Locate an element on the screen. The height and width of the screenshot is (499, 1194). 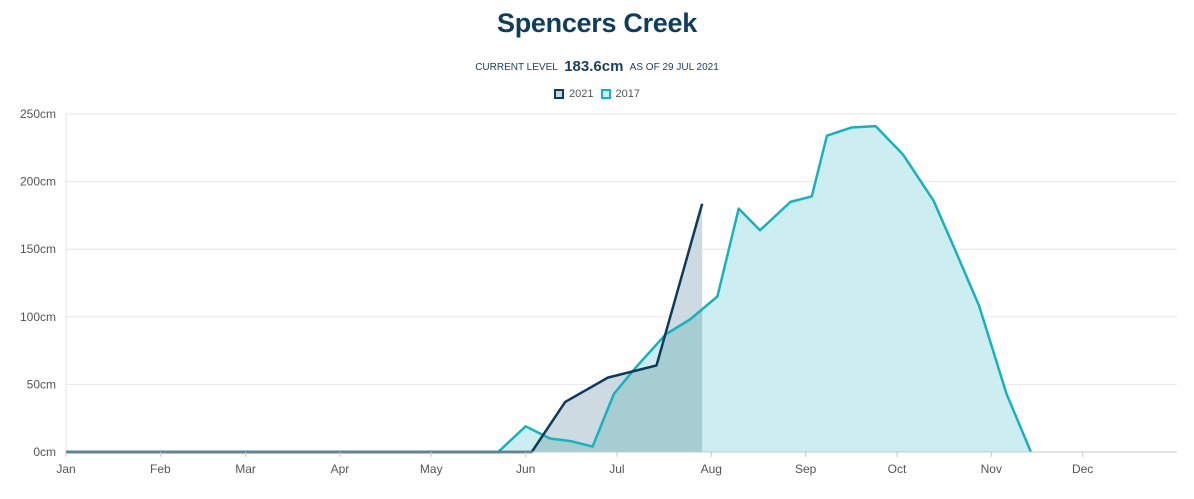
legend-label-2021: 2021 is located at coordinates (581, 94).